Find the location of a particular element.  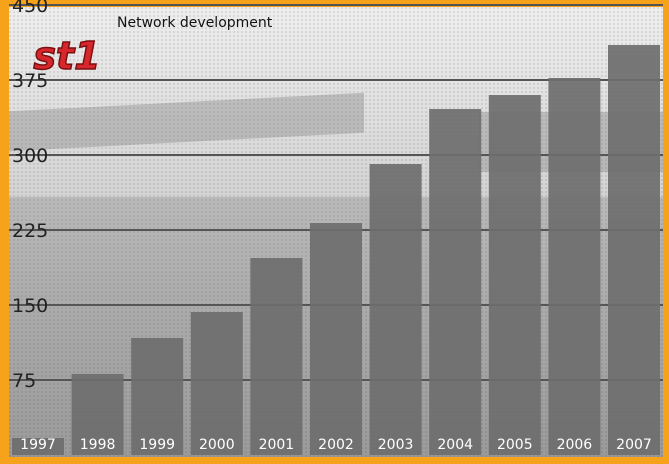

x-tick-label: 2004 is located at coordinates (455, 445).